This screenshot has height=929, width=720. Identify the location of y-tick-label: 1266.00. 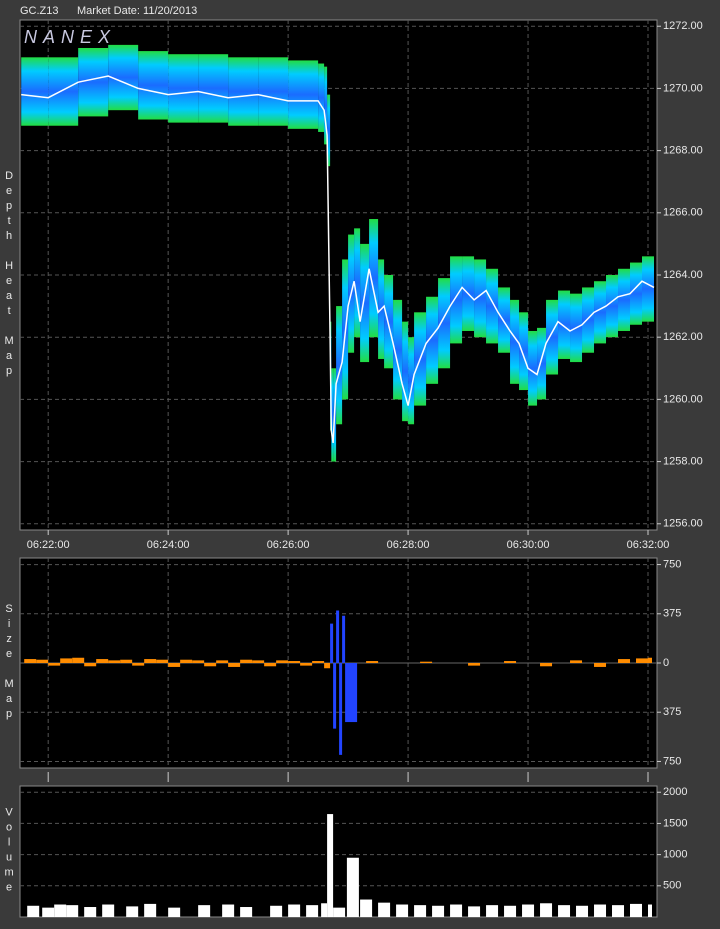
(683, 213).